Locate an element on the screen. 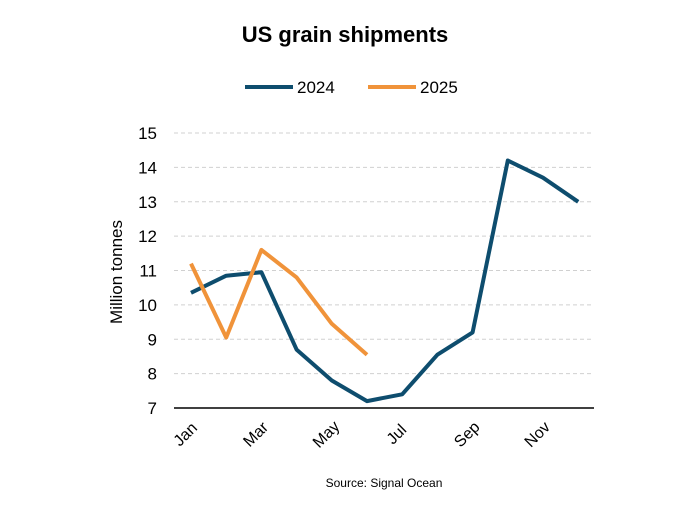  legend-label-2024: 2024 is located at coordinates (316, 87).